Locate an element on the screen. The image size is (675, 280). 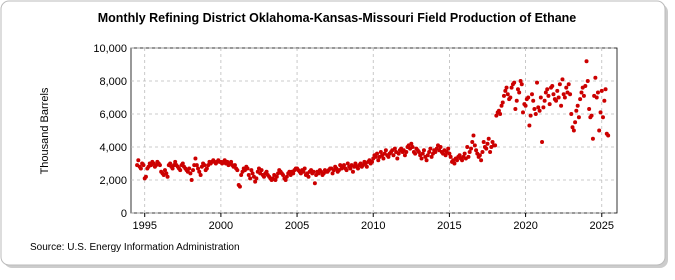
x-tick-label: 2015 is located at coordinates (449, 226).